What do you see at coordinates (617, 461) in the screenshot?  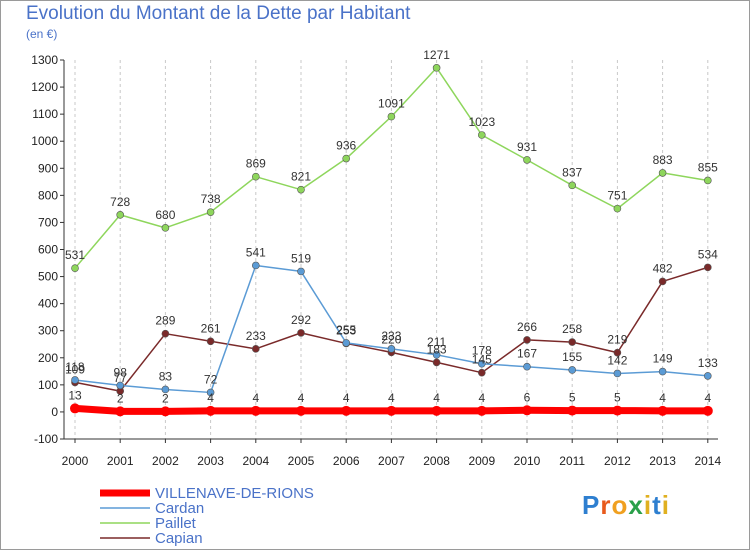 I see `x-tick-label: 2012` at bounding box center [617, 461].